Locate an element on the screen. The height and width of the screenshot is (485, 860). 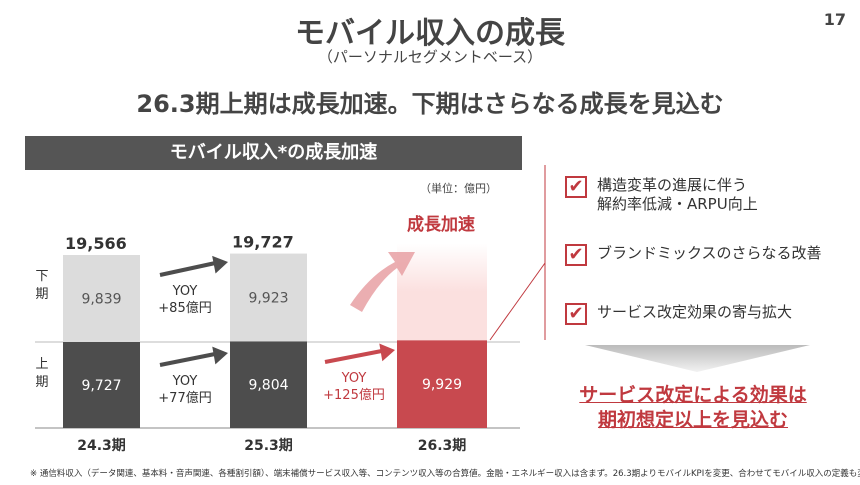
bar-label: 9,839 is located at coordinates (101, 300).